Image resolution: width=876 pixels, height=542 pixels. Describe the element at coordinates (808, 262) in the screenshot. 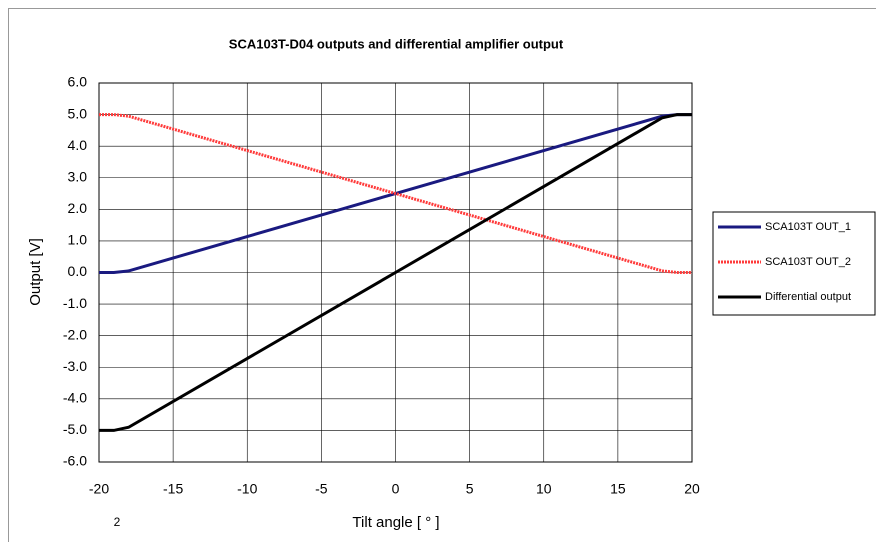

I see `legend-label: SCA103T OUT_2` at that location.